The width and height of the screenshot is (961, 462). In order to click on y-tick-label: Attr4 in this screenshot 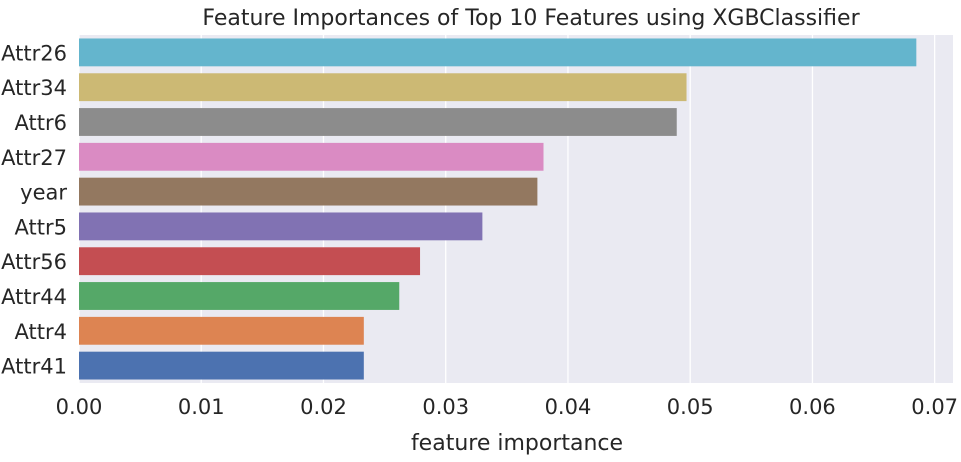, I will do `click(41, 332)`.